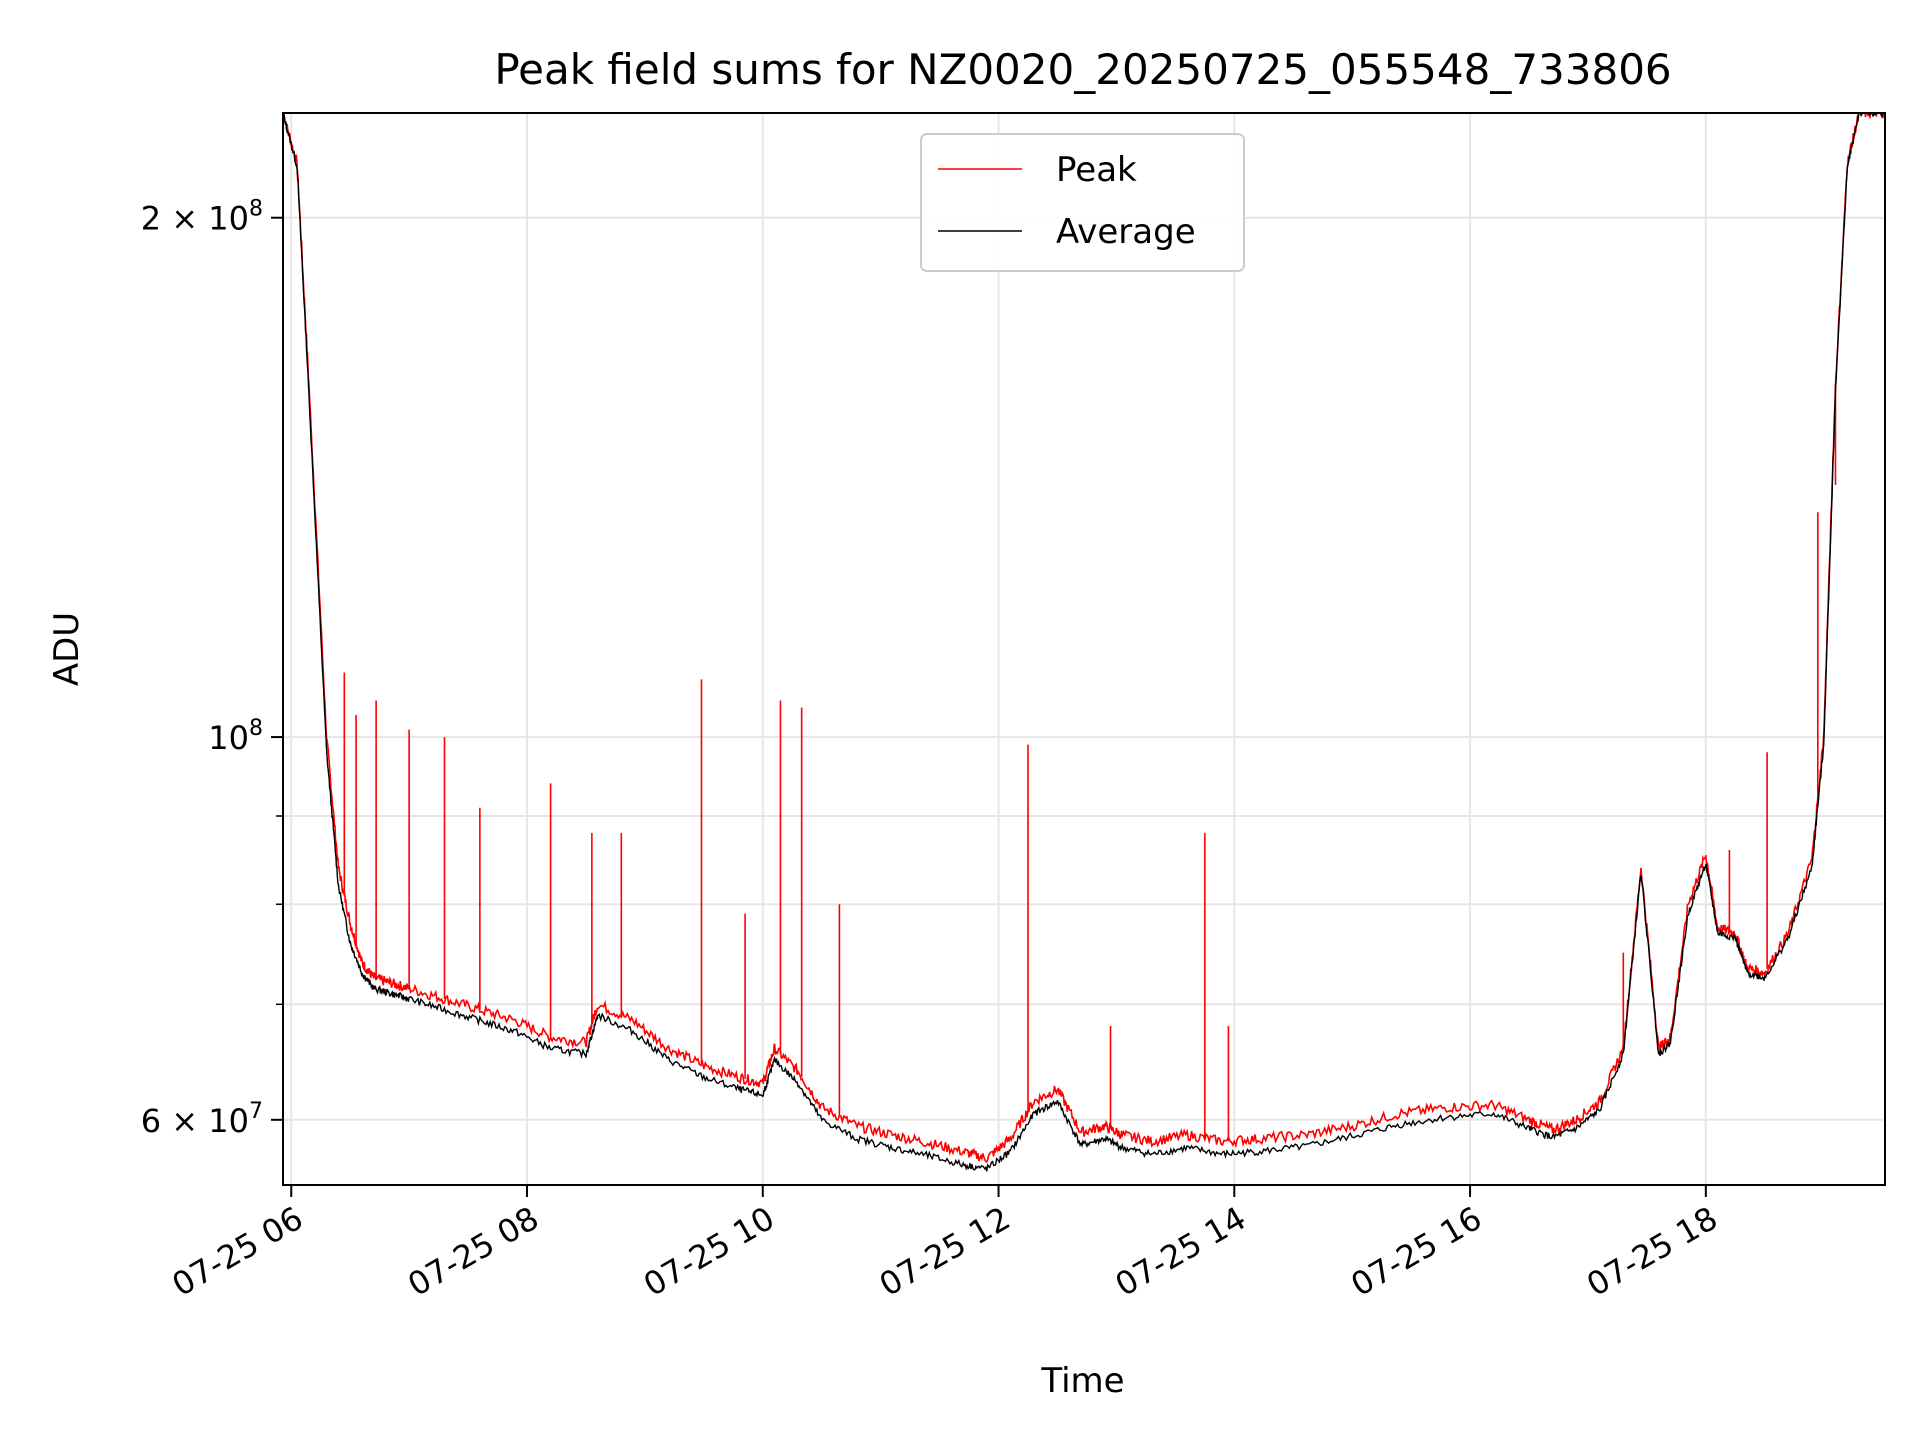 This screenshot has height=1440, width=1920. What do you see at coordinates (1096, 170) in the screenshot?
I see `legend-label-peak: Peak` at bounding box center [1096, 170].